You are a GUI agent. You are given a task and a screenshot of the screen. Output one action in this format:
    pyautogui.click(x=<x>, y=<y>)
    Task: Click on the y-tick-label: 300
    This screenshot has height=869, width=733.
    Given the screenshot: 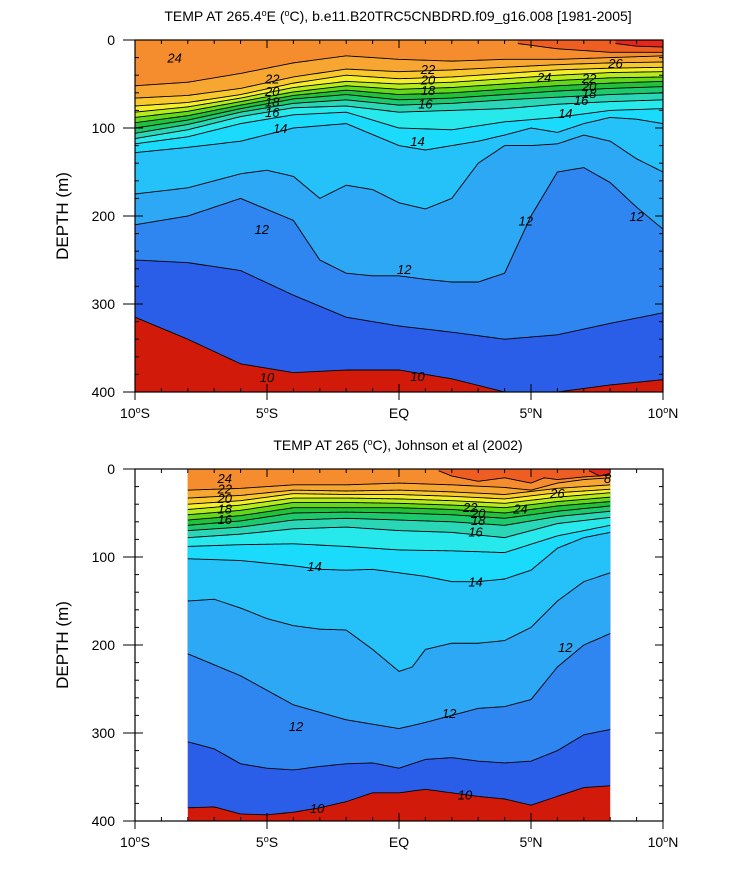 What is the action you would take?
    pyautogui.click(x=104, y=304)
    